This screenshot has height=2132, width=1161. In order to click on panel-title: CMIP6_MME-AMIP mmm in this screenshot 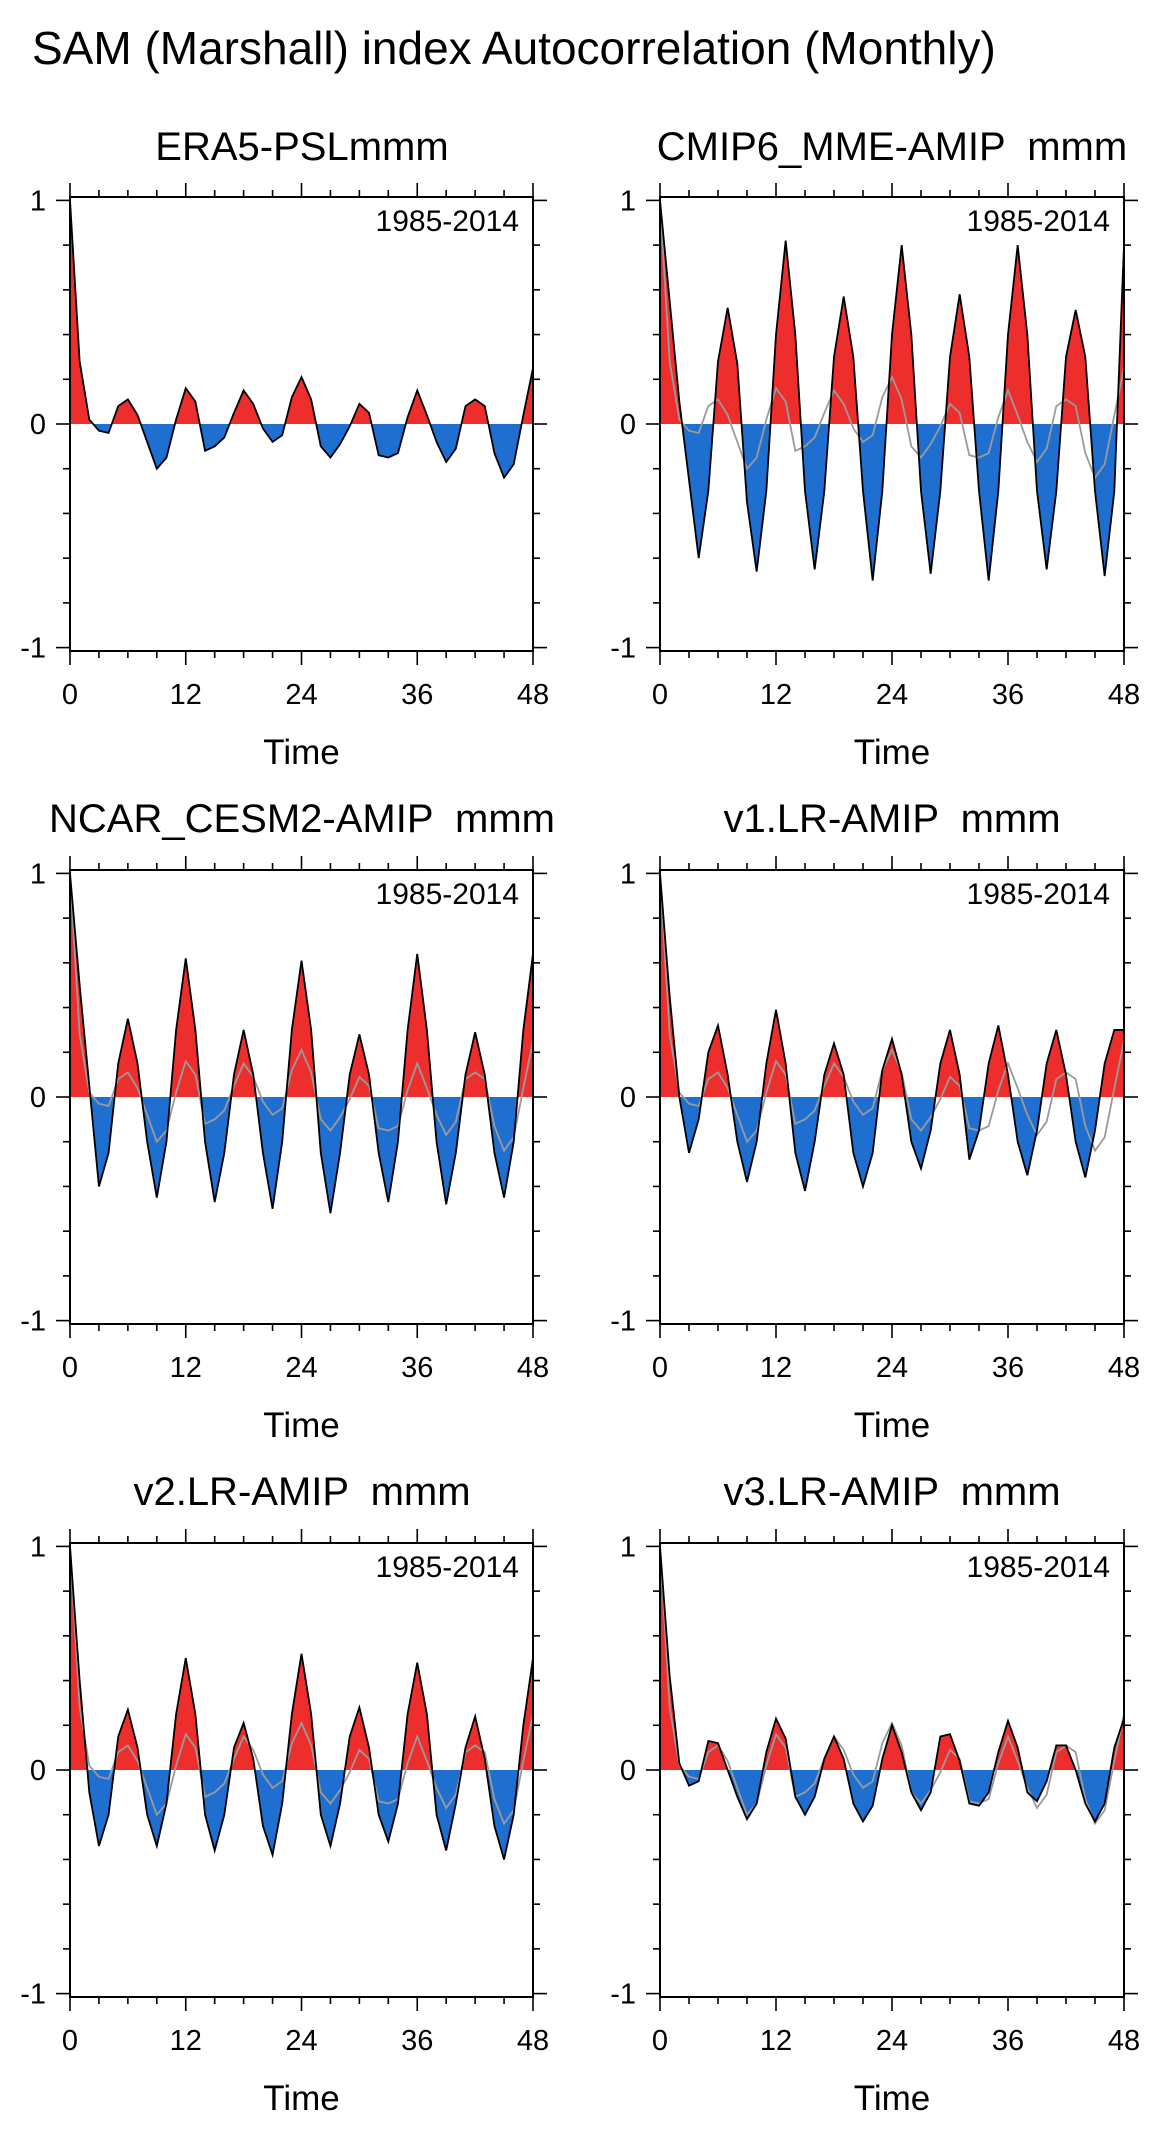, I will do `click(892, 147)`.